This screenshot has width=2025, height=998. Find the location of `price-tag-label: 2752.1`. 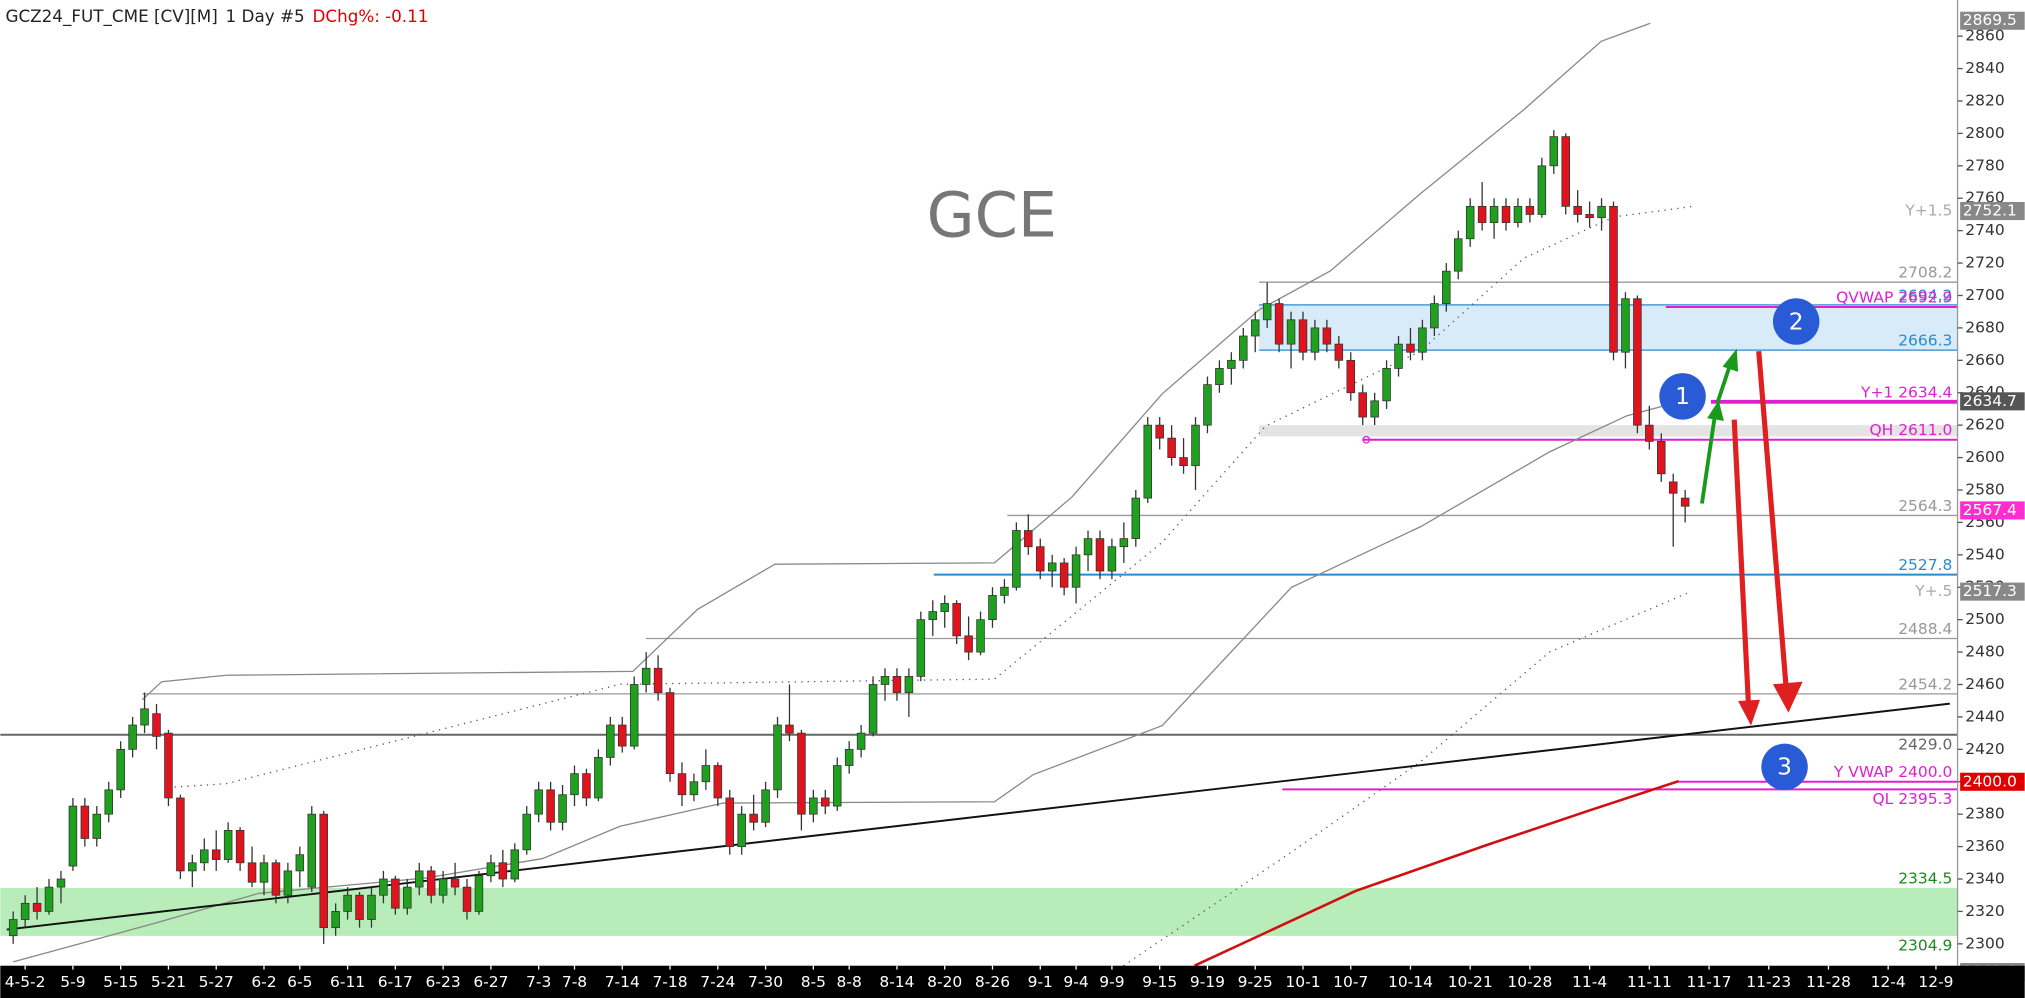

price-tag-label: 2752.1 is located at coordinates (1990, 211).